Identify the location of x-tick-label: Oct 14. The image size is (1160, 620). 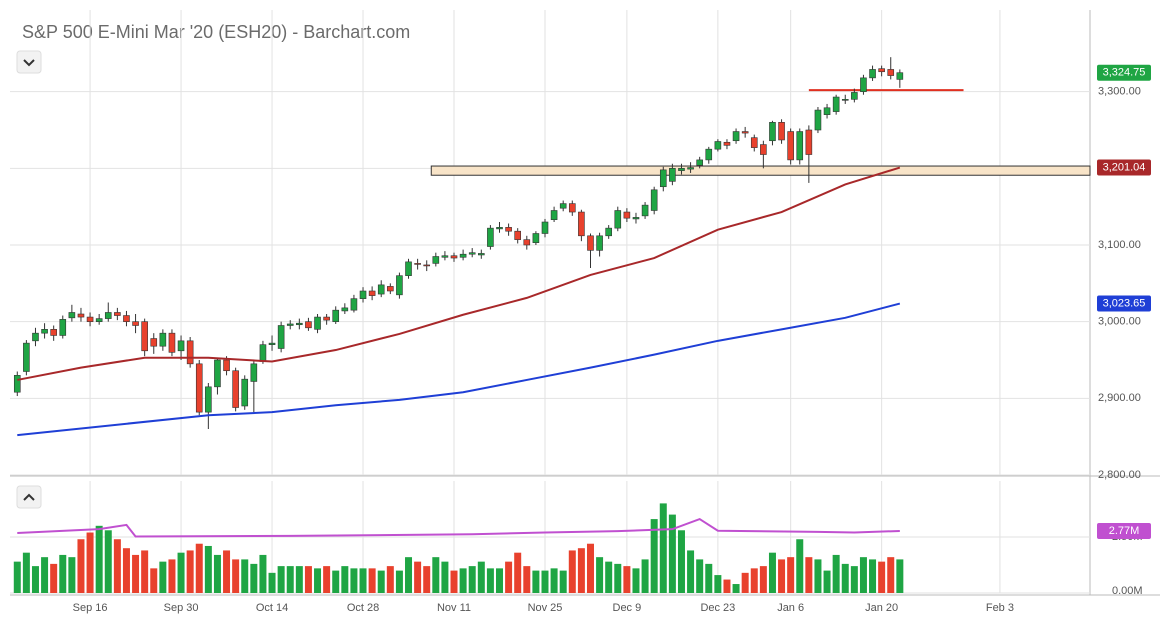
(272, 608).